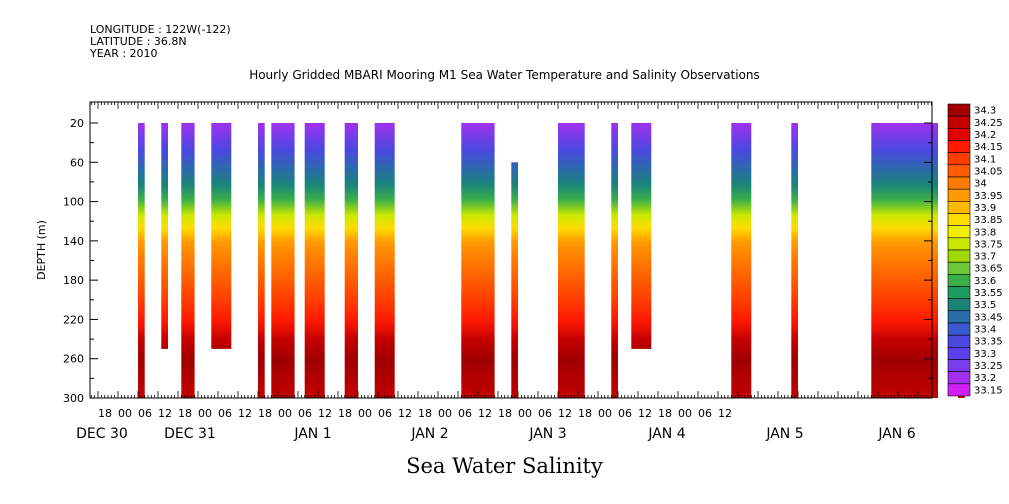 Image resolution: width=1009 pixels, height=504 pixels. What do you see at coordinates (985, 135) in the screenshot?
I see `colorbar-label: 34.2` at bounding box center [985, 135].